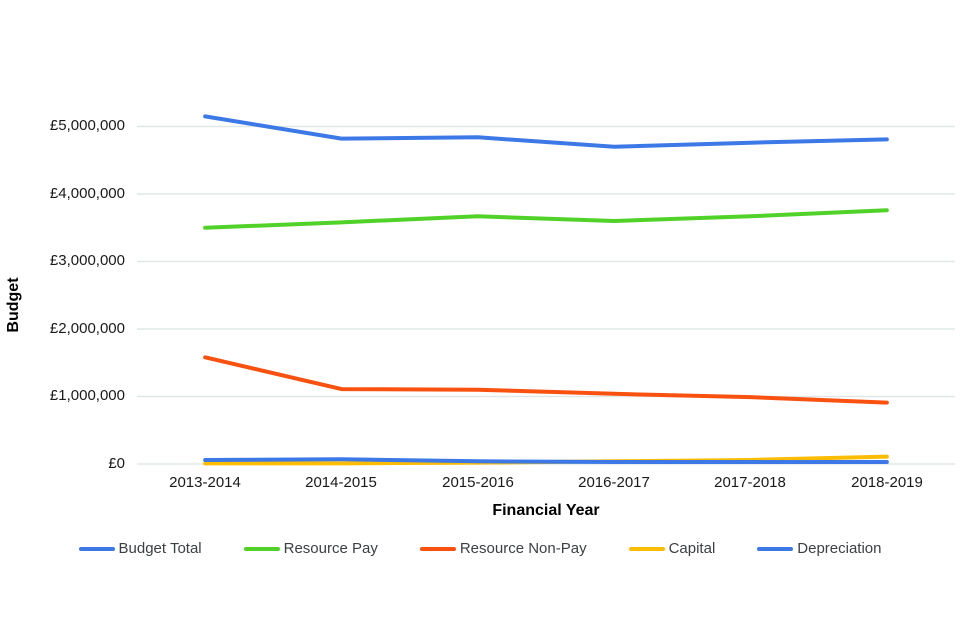  What do you see at coordinates (261, 548) in the screenshot?
I see `legend-swatch-resource-pay` at bounding box center [261, 548].